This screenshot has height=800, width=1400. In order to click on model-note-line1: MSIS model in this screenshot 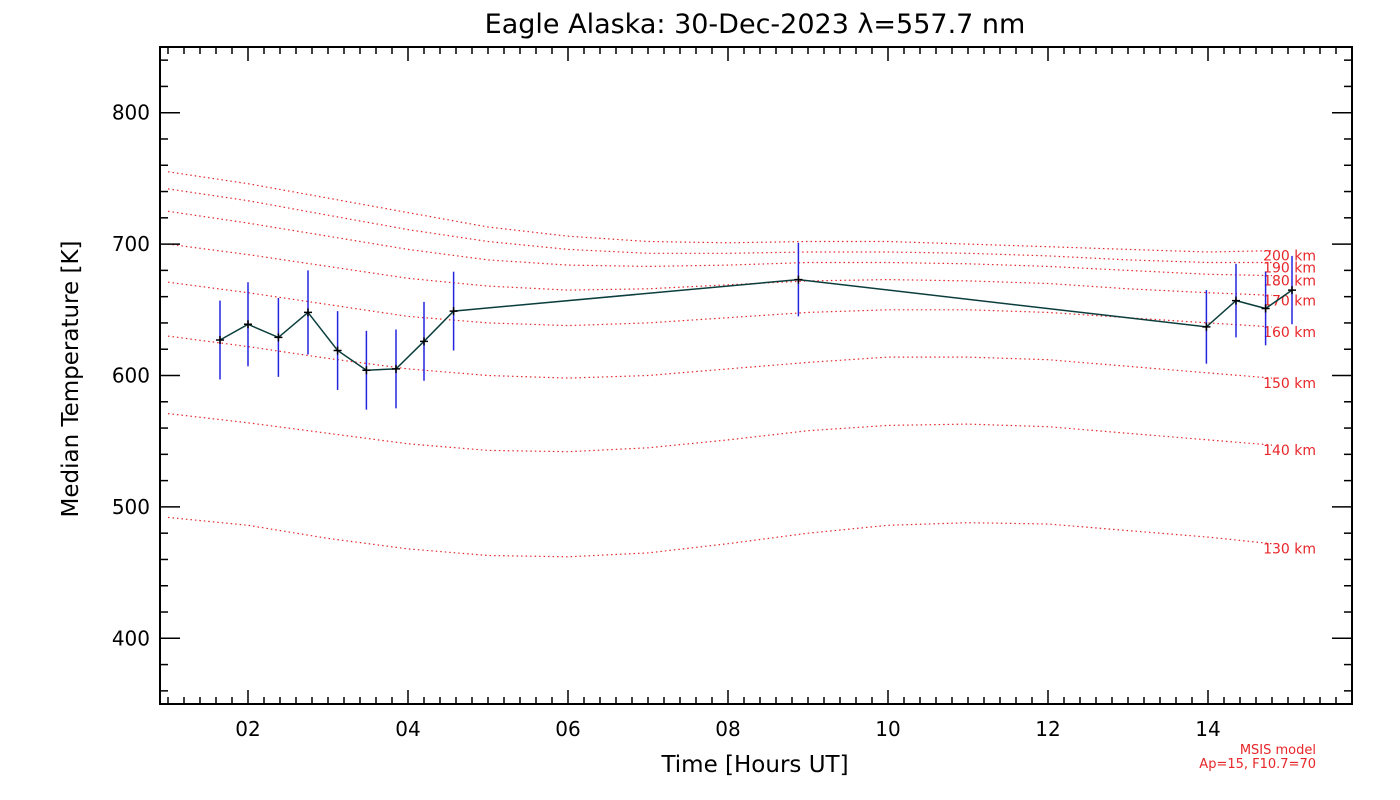, I will do `click(1278, 750)`.